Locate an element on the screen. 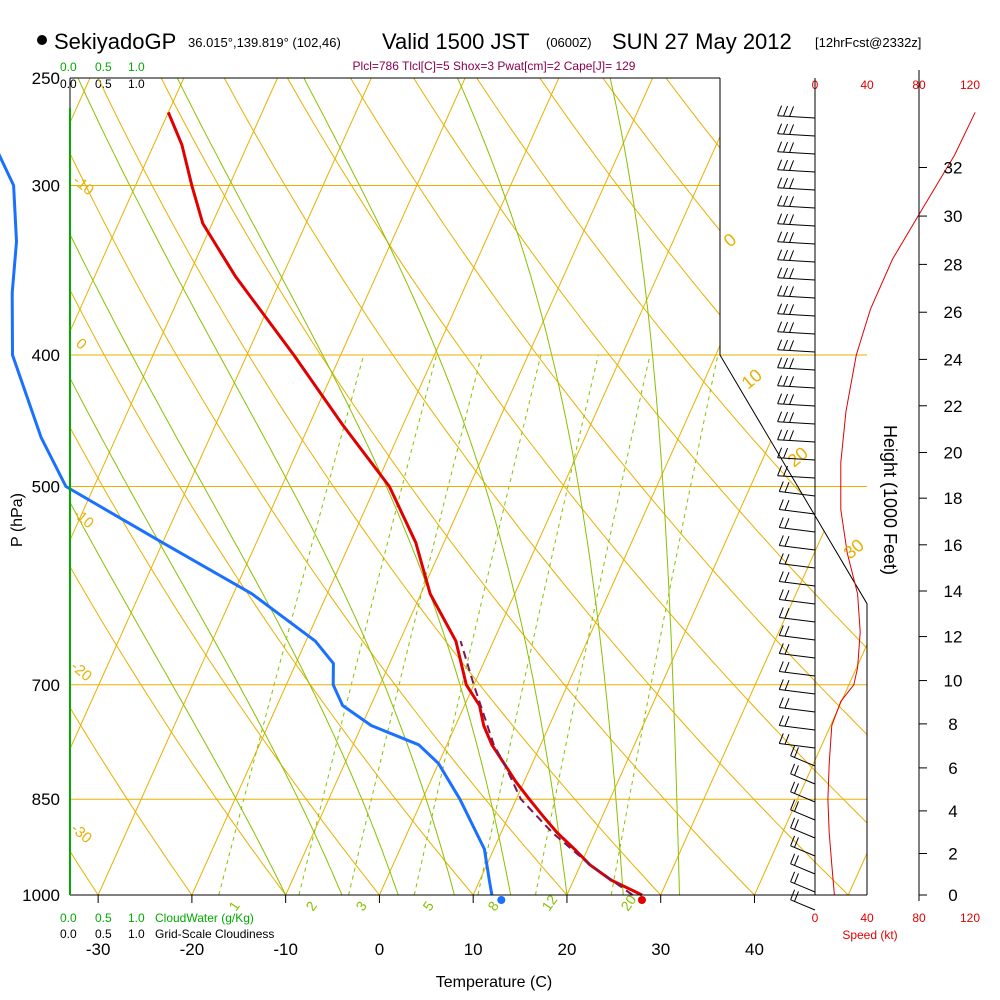  wind-barbs is located at coordinates (796, 508).